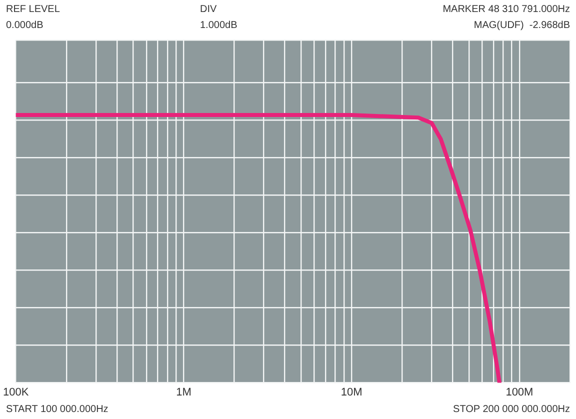 The height and width of the screenshot is (419, 576). What do you see at coordinates (57, 409) in the screenshot?
I see `text: START 100 000.000Hz` at bounding box center [57, 409].